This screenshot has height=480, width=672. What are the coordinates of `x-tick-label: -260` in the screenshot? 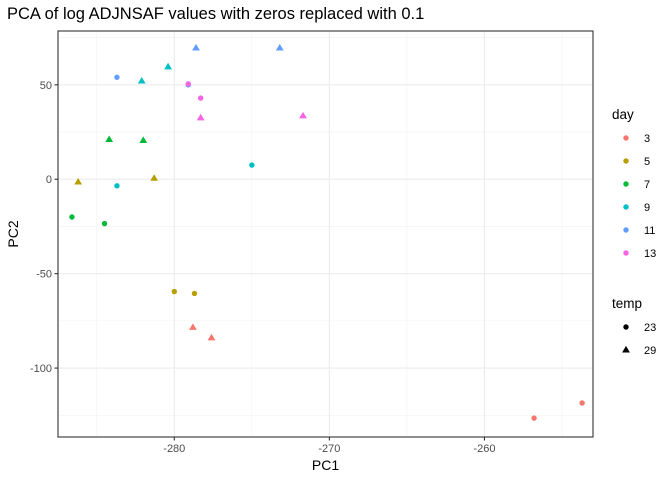 It's located at (484, 449).